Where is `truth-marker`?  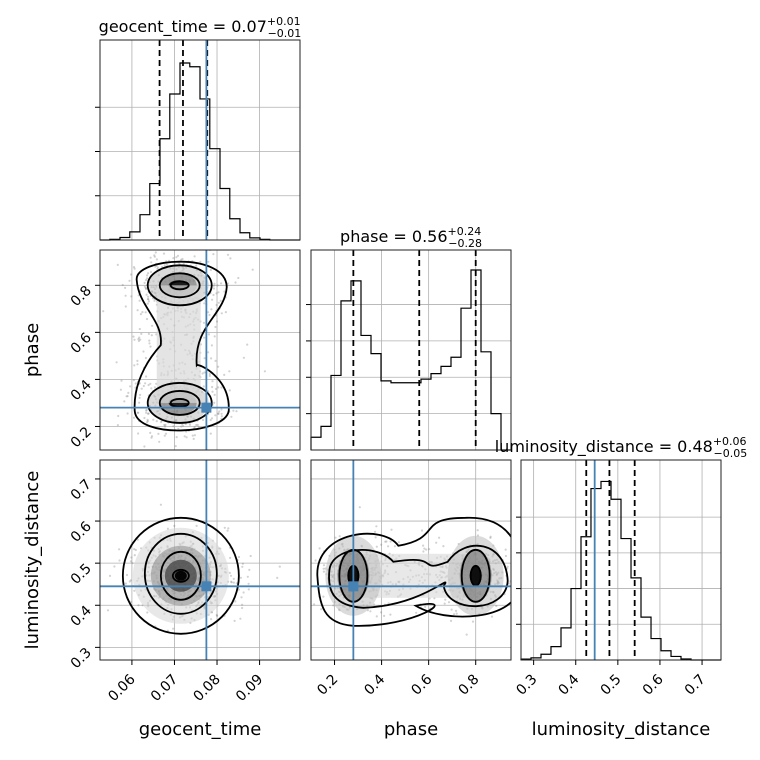
truth-marker is located at coordinates (206, 407).